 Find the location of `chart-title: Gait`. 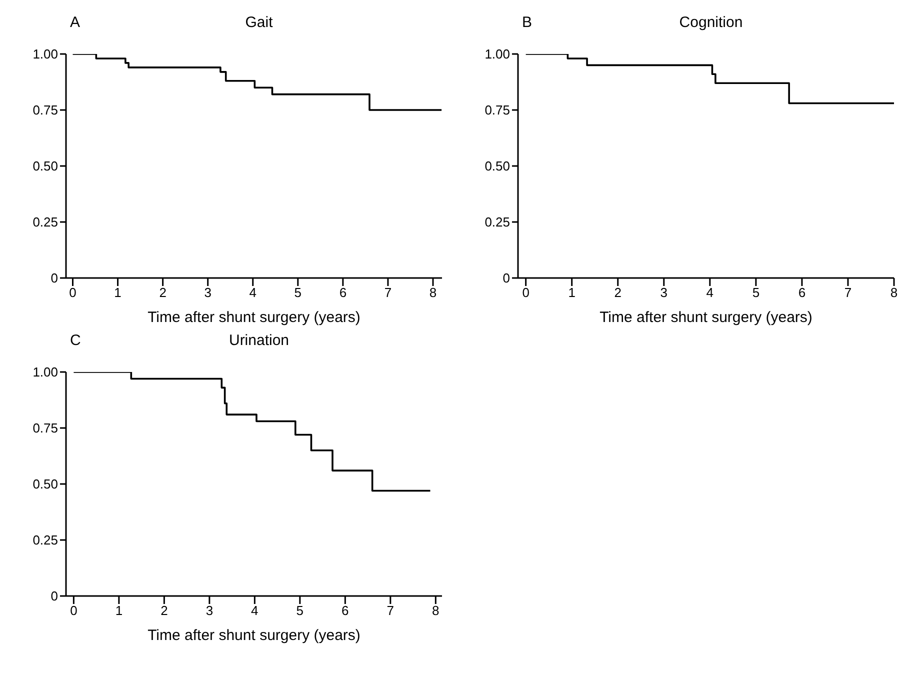

chart-title: Gait is located at coordinates (259, 22).